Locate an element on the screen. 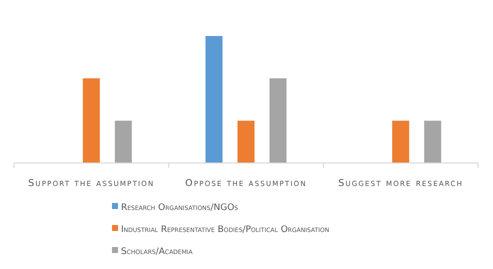 The width and height of the screenshot is (493, 269). legend-label: Industrial Representative Bodies/Political Organisation is located at coordinates (225, 230).